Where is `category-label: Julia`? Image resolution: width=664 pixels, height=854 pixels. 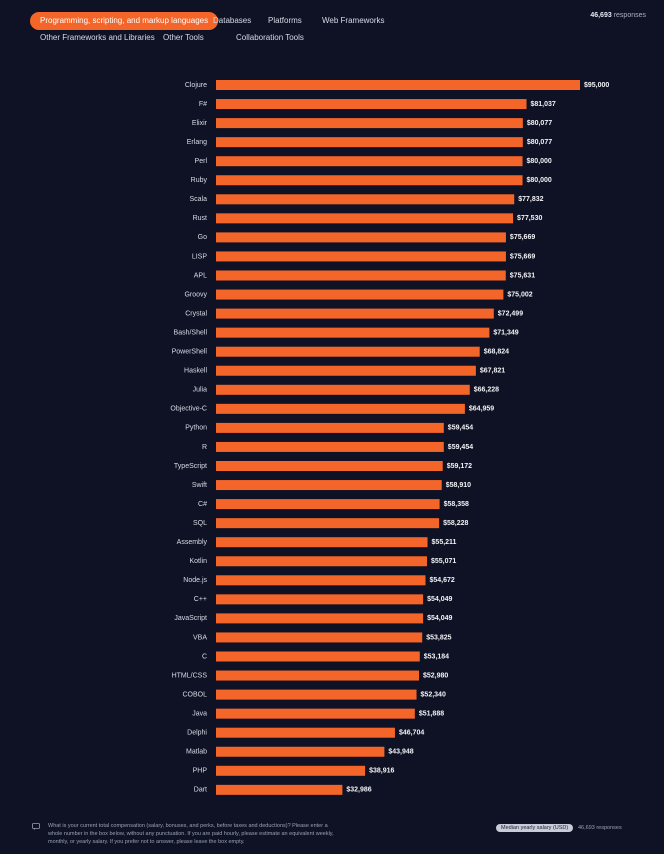
category-label: Julia is located at coordinates (200, 390).